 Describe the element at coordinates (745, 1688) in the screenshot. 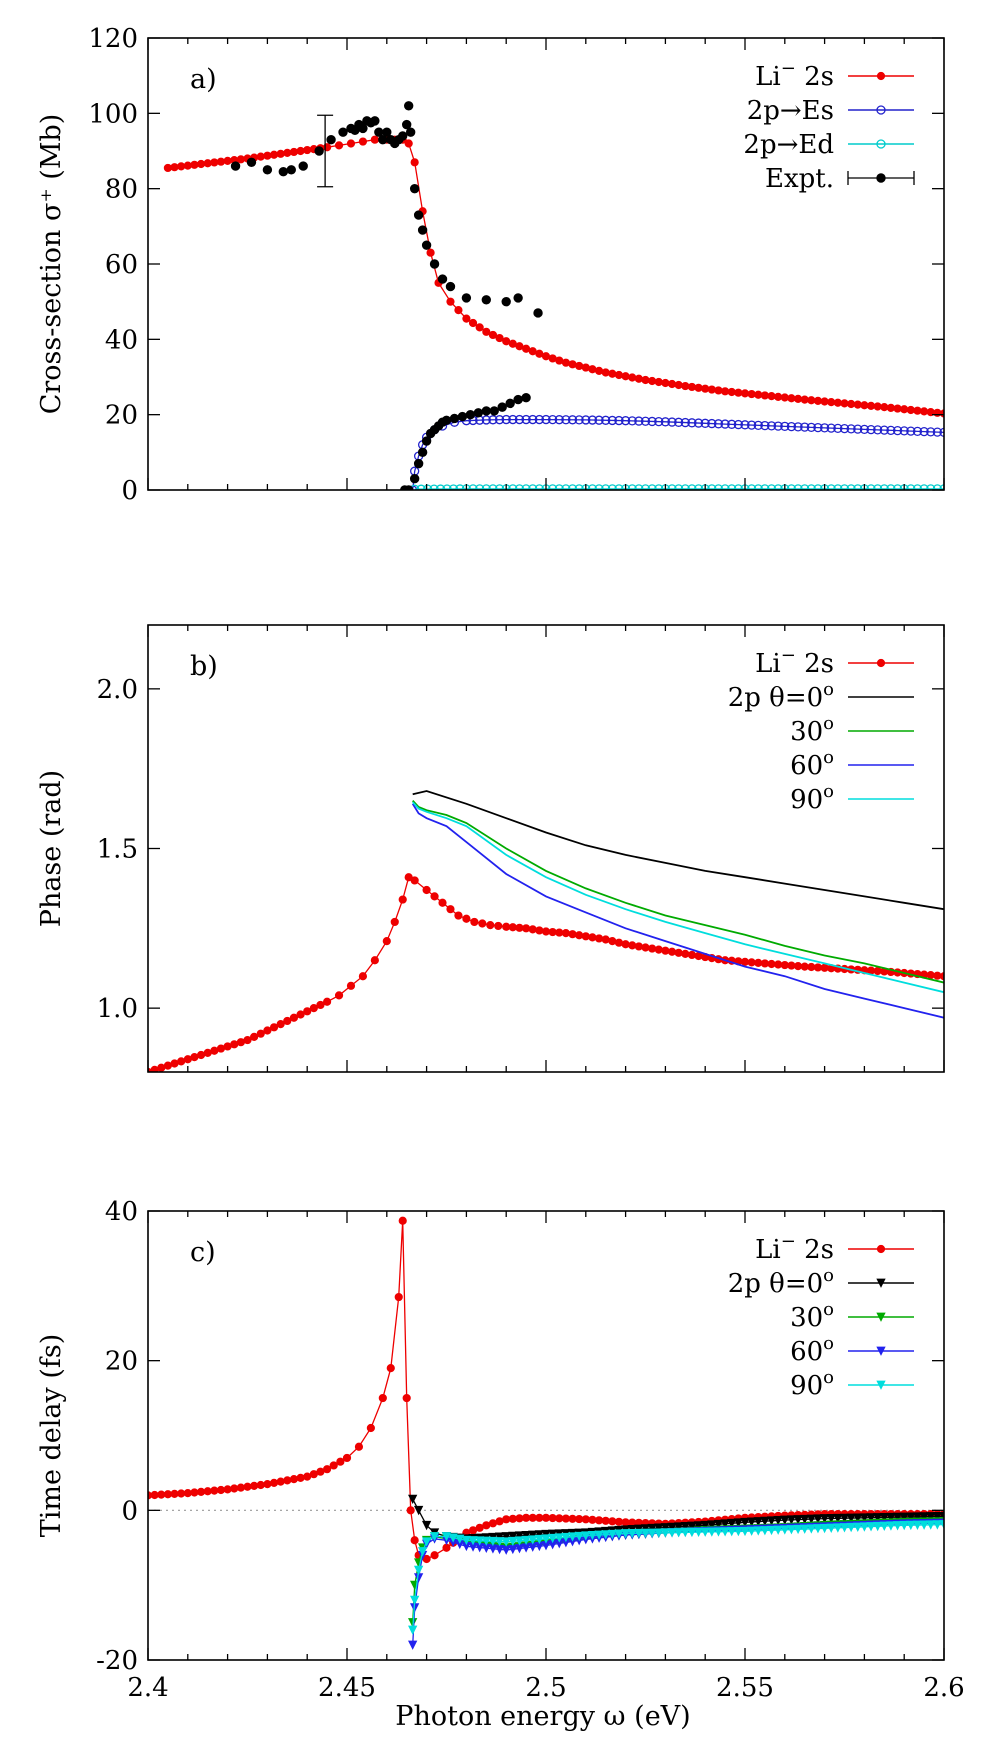

I see `x-tick-label: 2.55` at that location.